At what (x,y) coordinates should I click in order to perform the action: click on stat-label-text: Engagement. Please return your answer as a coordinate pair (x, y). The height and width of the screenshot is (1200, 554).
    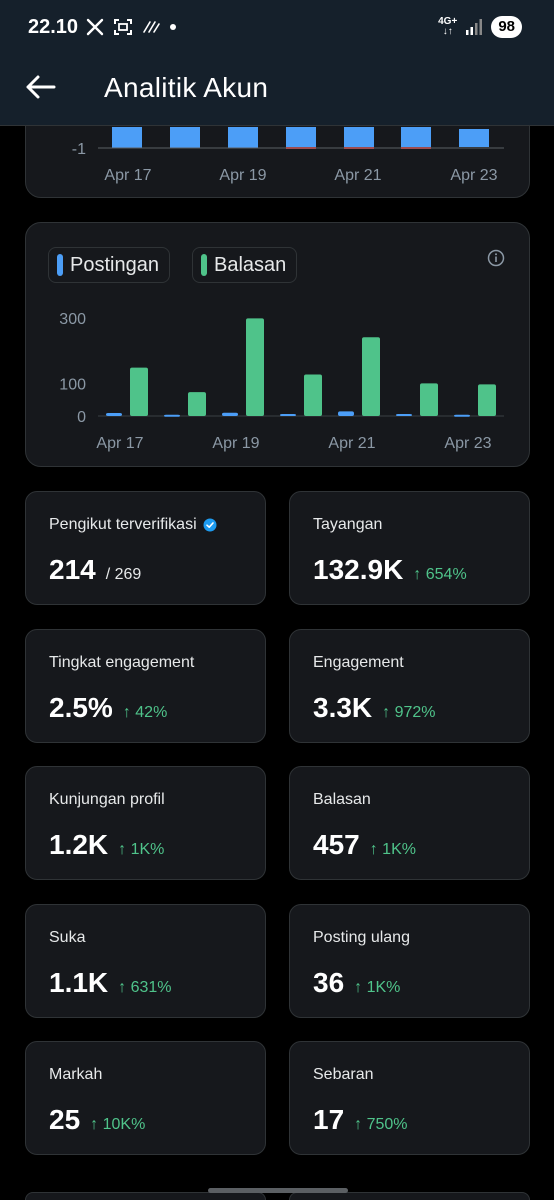
    Looking at the image, I should click on (358, 662).